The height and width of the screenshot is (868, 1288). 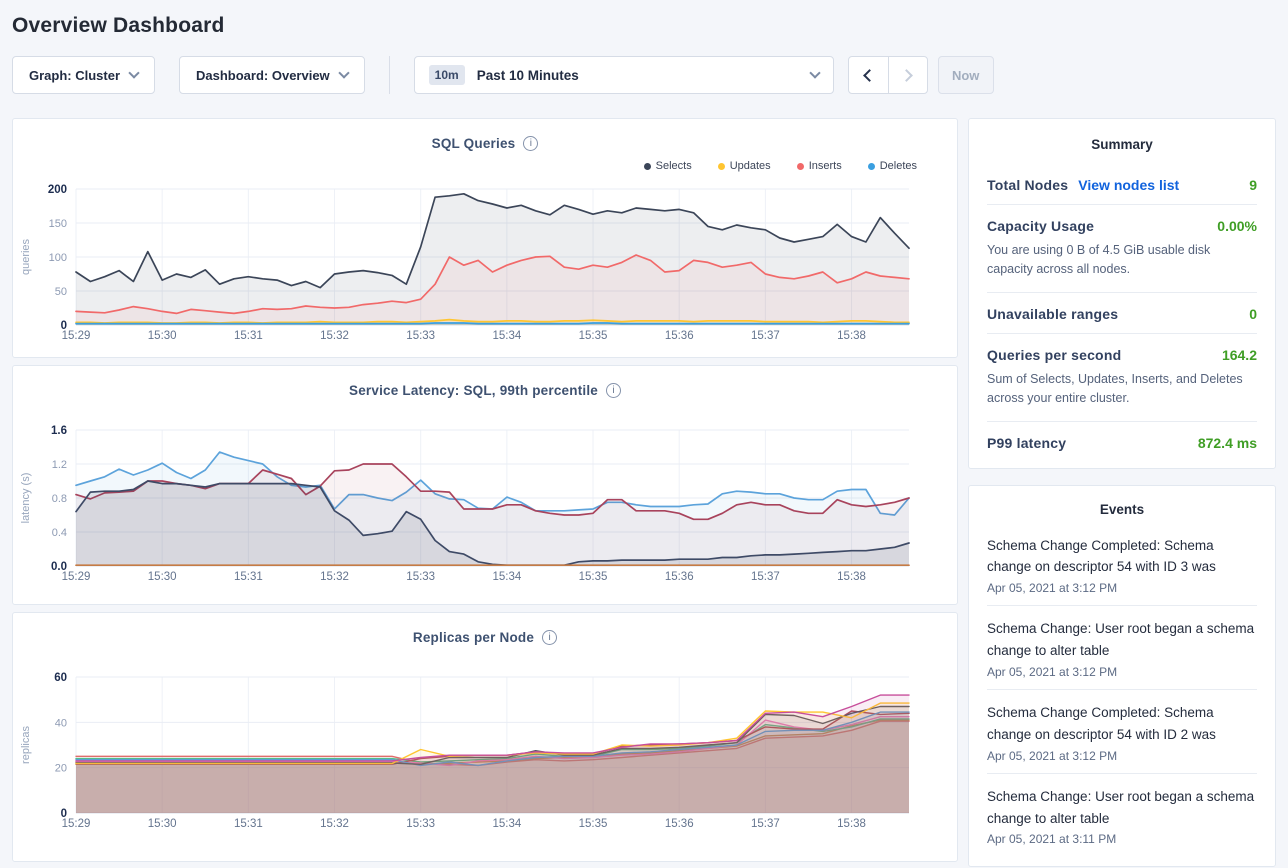 What do you see at coordinates (1122, 509) in the screenshot?
I see `events-title: Events` at bounding box center [1122, 509].